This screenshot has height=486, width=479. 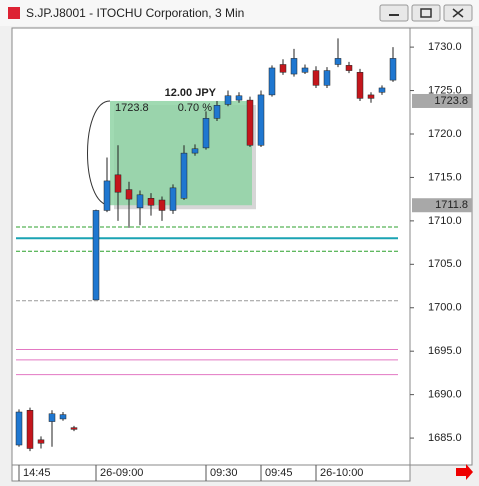 What do you see at coordinates (445, 351) in the screenshot?
I see `y-tick-label: 1695.0` at bounding box center [445, 351].